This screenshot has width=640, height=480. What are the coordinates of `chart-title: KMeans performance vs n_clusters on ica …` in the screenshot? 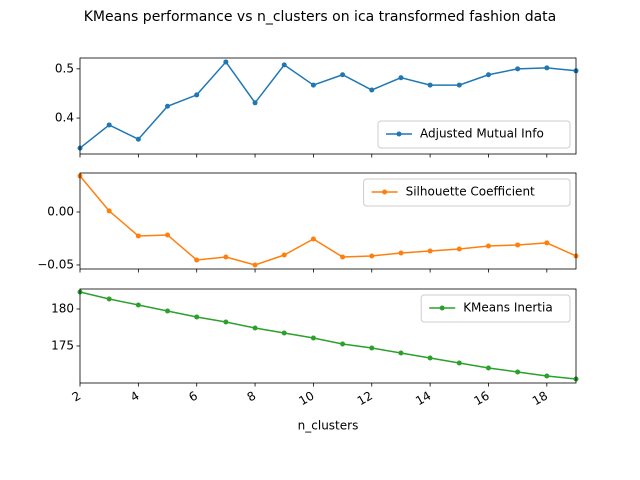 It's located at (320, 17).